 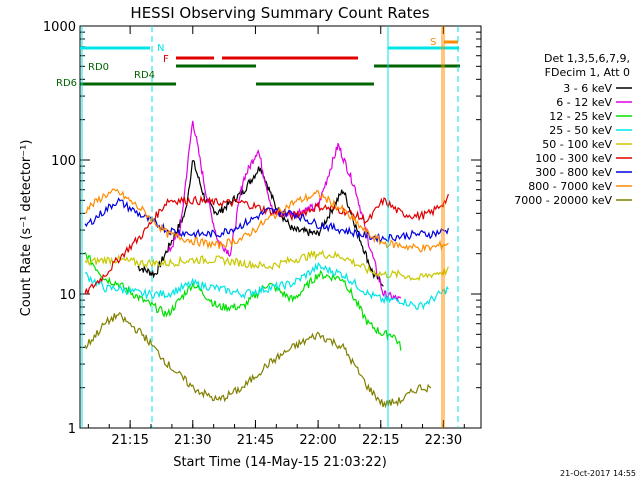 I want to click on chart-title: HESSI Observing Summary Count Rates, so click(x=279, y=13).